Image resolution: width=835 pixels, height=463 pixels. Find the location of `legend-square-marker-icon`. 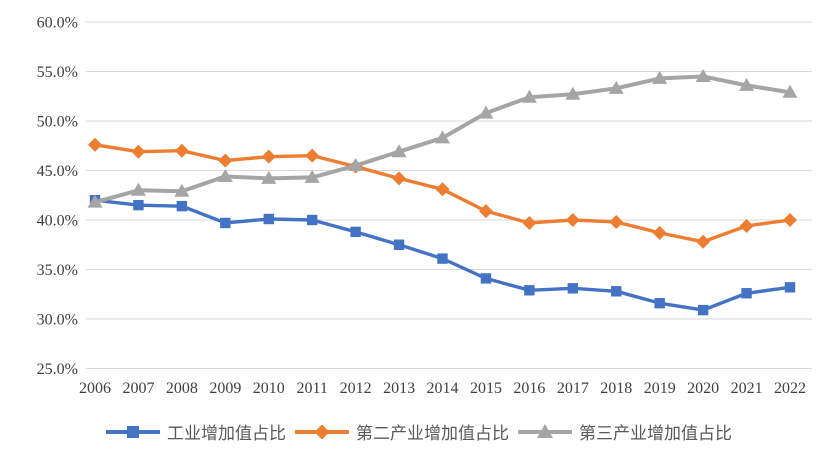

legend-square-marker-icon is located at coordinates (133, 431).